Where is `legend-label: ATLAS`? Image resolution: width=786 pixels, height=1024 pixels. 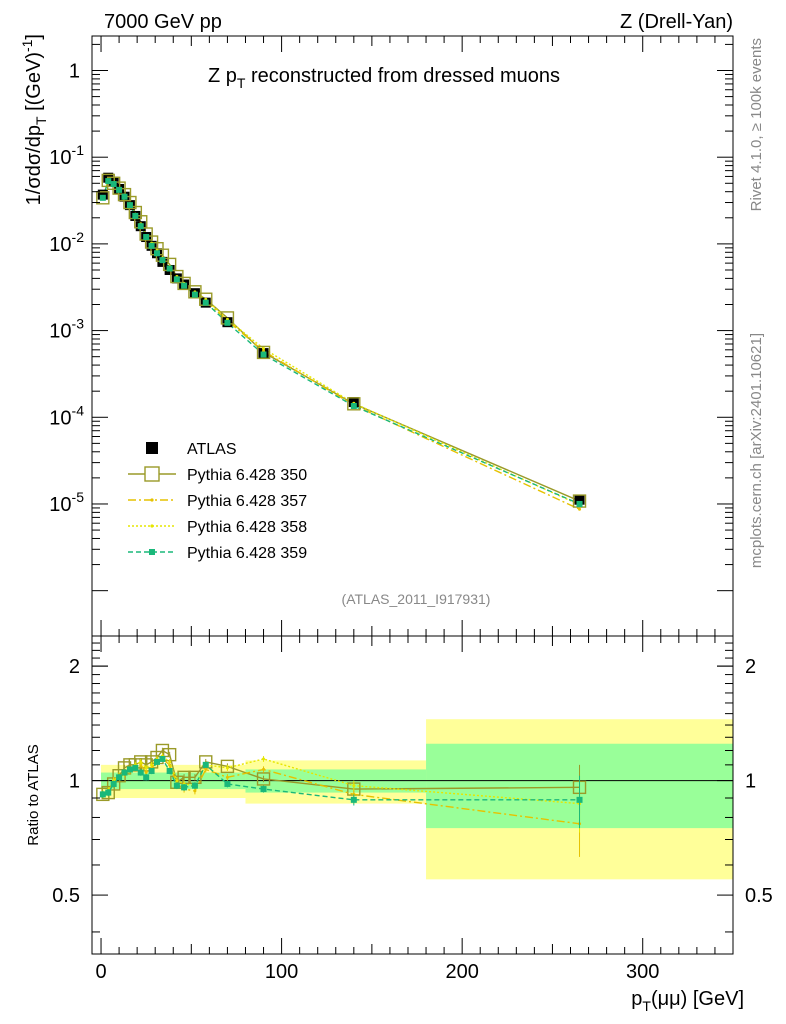
legend-label: ATLAS is located at coordinates (212, 449).